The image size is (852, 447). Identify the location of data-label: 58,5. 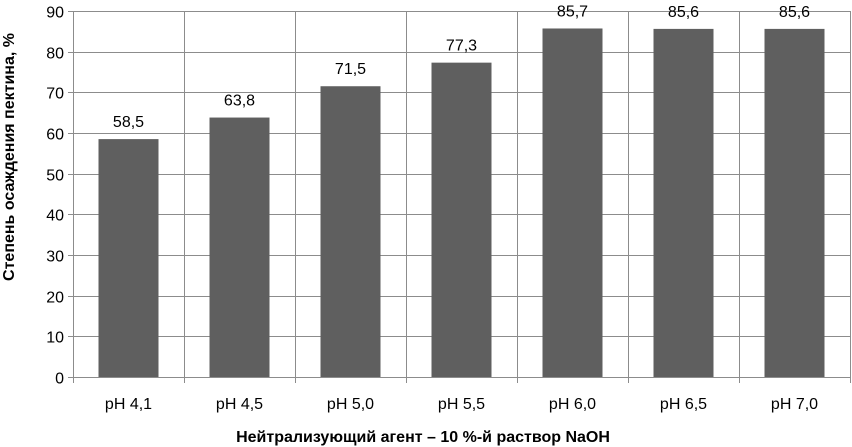
(128, 122).